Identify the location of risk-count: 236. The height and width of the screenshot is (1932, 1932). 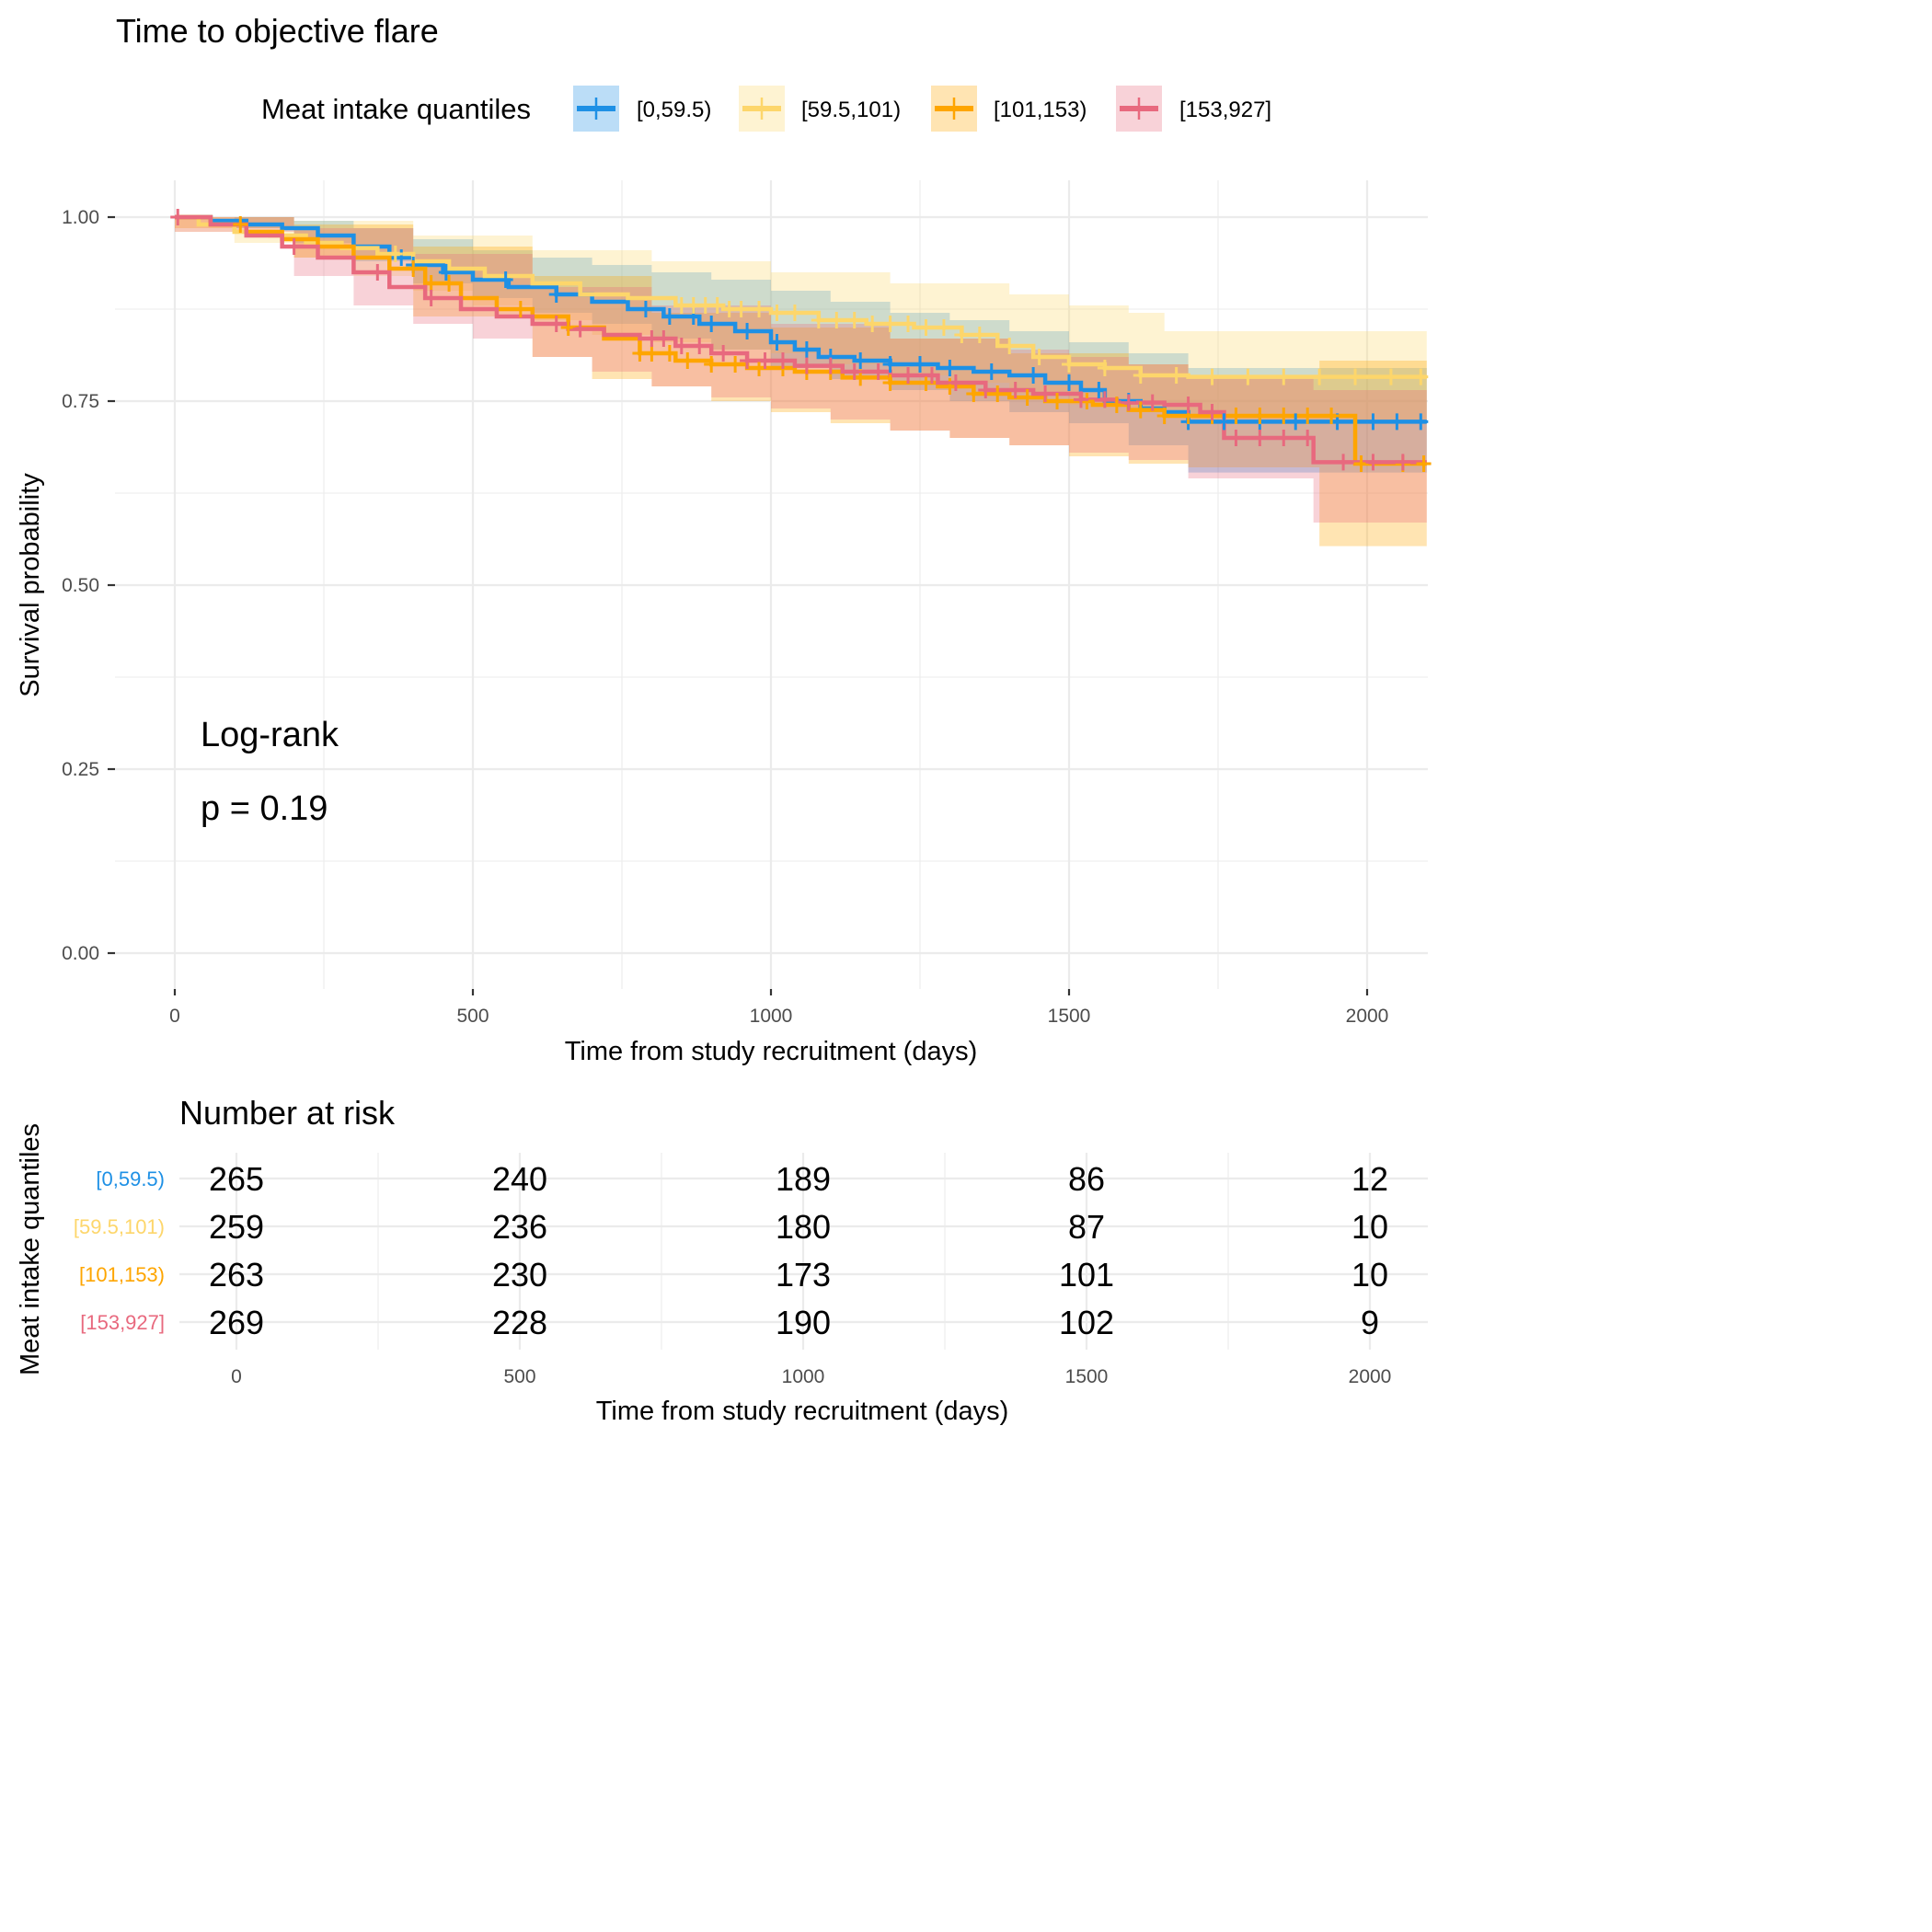
(519, 1227).